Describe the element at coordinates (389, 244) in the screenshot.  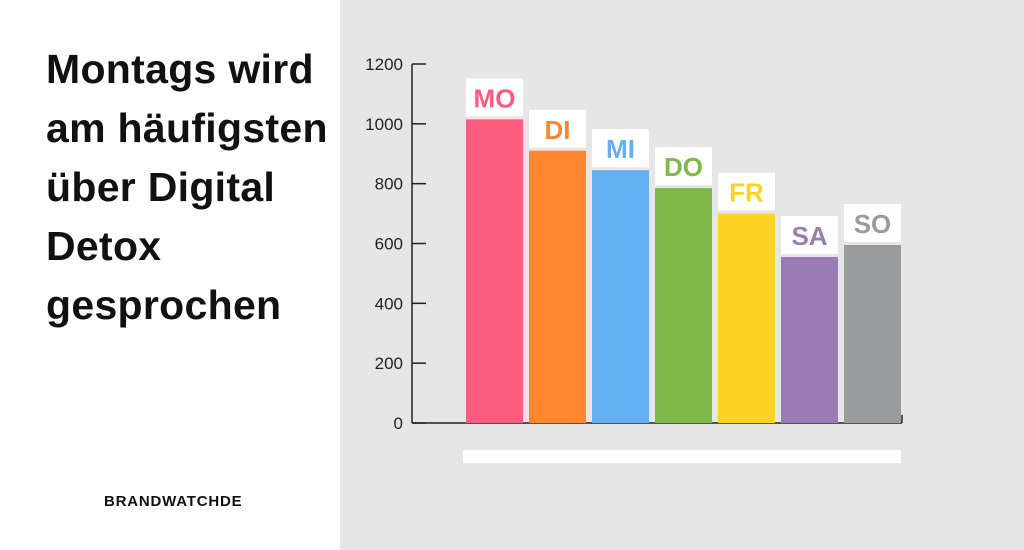
I see `y-tick-label: 600` at that location.